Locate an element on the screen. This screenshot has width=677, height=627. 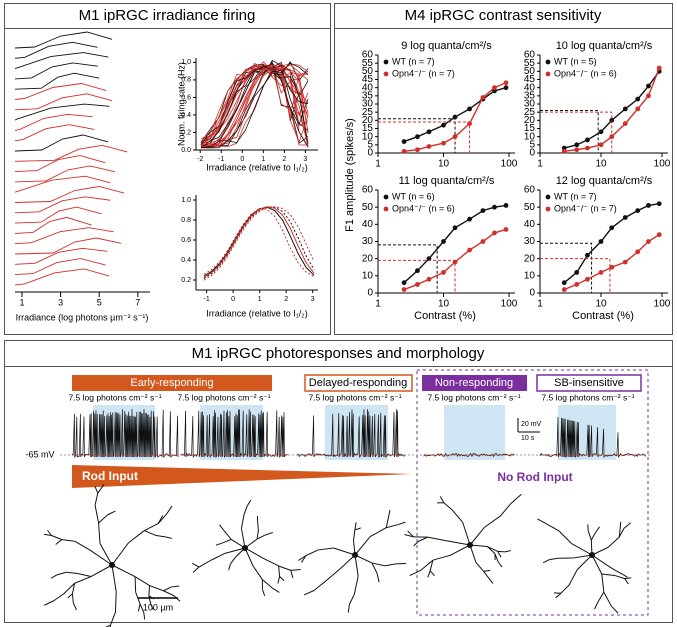
axis-label: Irradiance (log photons µm⁻² s⁻¹) is located at coordinates (82, 317).